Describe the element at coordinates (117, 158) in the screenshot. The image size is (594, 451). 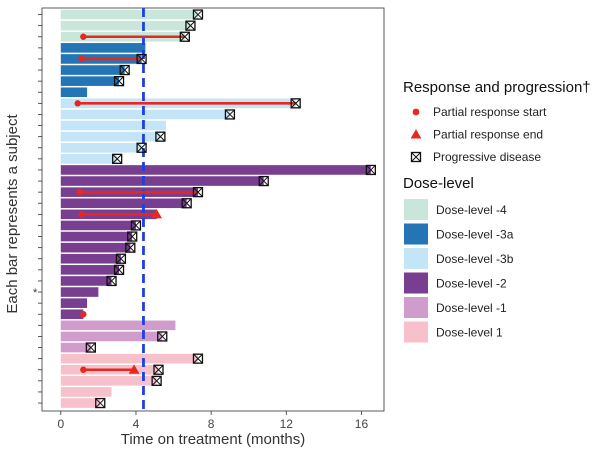
I see `pd-marker-14-cross-b` at that location.